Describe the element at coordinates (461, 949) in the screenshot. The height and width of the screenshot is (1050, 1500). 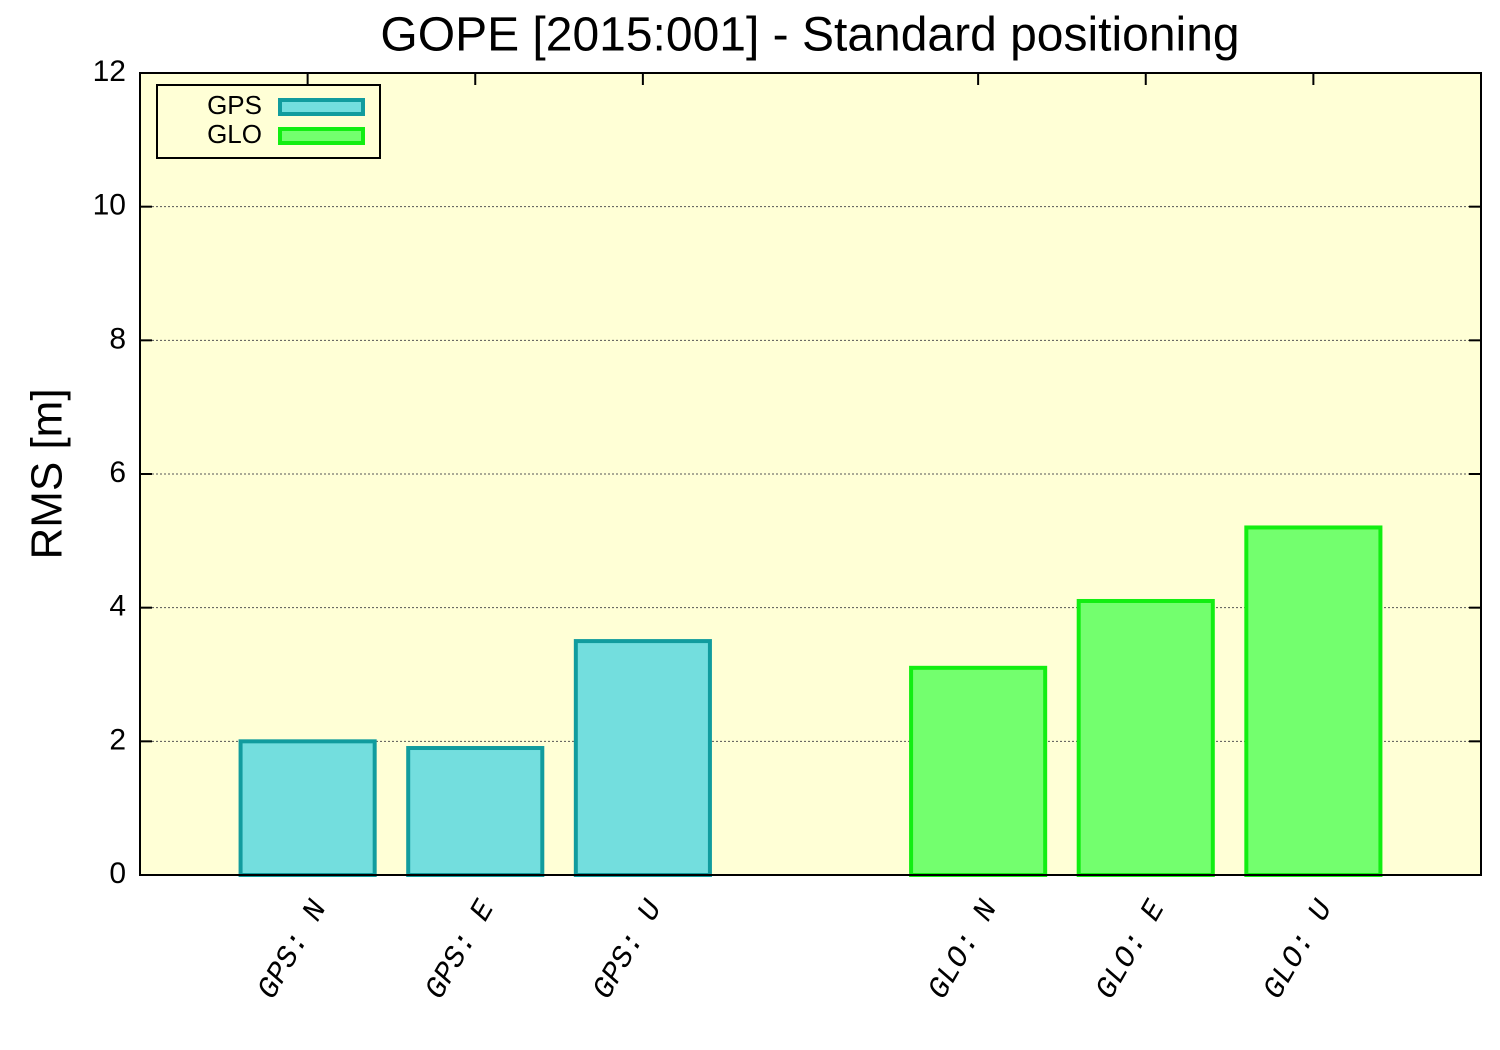
I see `x-tick-label: GPS: E` at that location.